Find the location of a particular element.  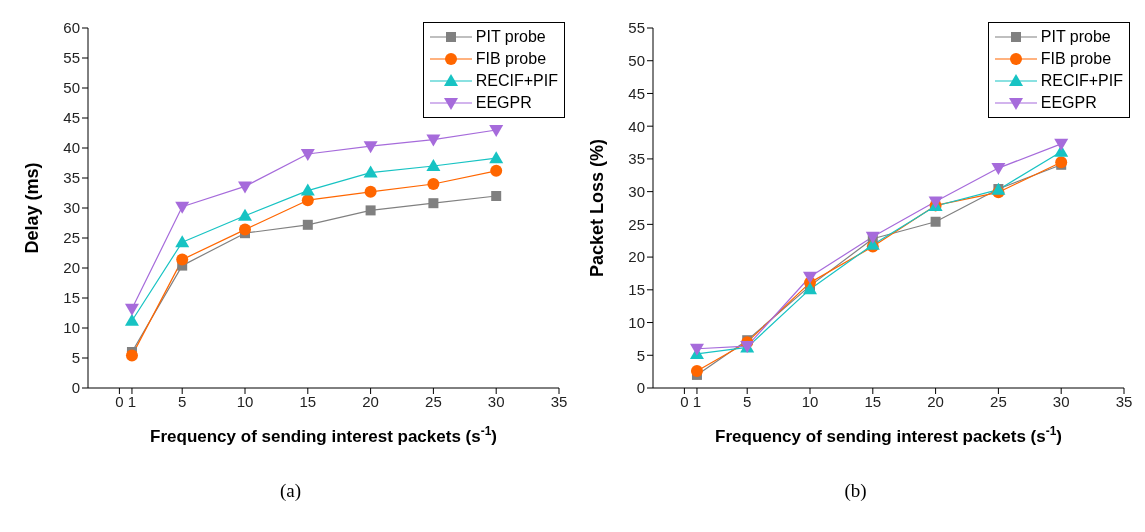

y-tick-label: 60 is located at coordinates (71, 28).